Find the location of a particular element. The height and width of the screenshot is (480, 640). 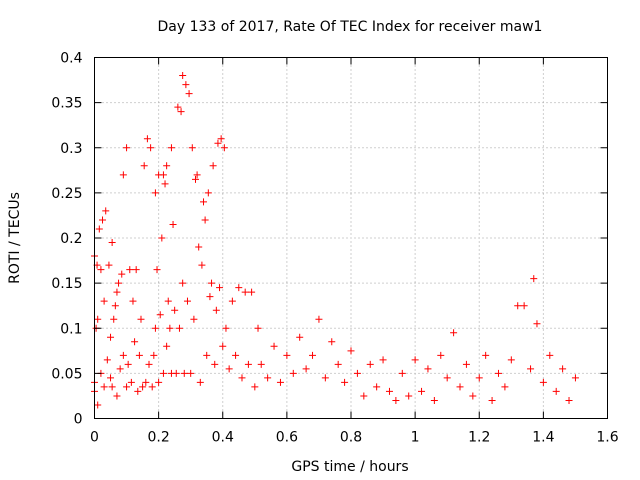

y-tick-label: 0 is located at coordinates (78, 420).